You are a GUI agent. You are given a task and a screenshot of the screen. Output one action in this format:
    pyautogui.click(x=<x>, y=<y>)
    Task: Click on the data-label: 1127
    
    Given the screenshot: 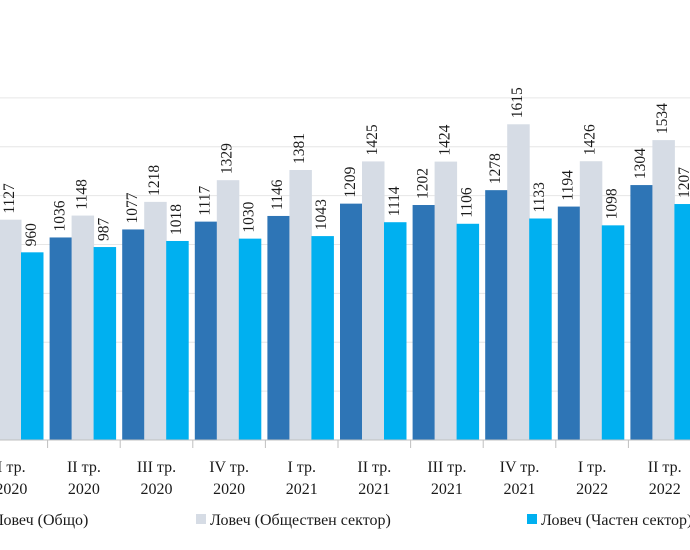 What is the action you would take?
    pyautogui.click(x=9, y=198)
    